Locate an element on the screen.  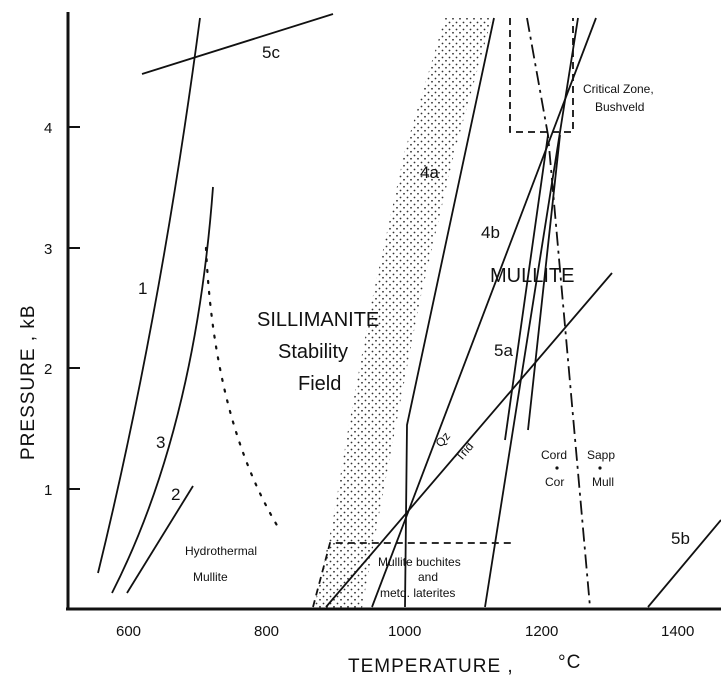
x-tick-label-1000: 1000 is located at coordinates (404, 631).